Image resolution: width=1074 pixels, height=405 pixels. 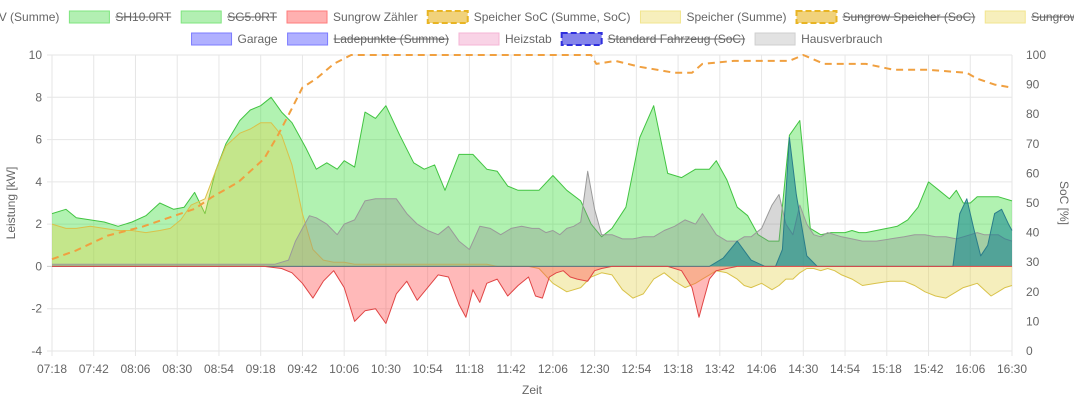 I want to click on legend-item-sg5-0rt: SG5.0RT, so click(x=229, y=17).